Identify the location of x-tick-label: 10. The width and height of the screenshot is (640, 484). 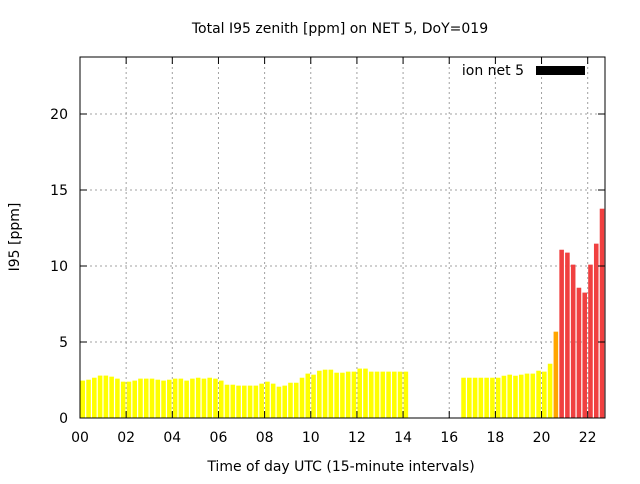
(311, 438).